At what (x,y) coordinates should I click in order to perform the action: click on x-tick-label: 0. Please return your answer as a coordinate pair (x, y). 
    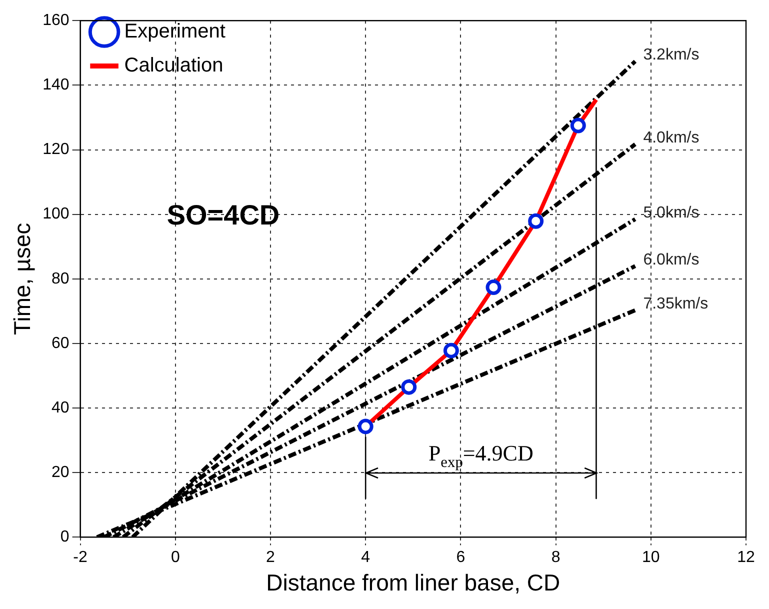
    Looking at the image, I should click on (175, 557).